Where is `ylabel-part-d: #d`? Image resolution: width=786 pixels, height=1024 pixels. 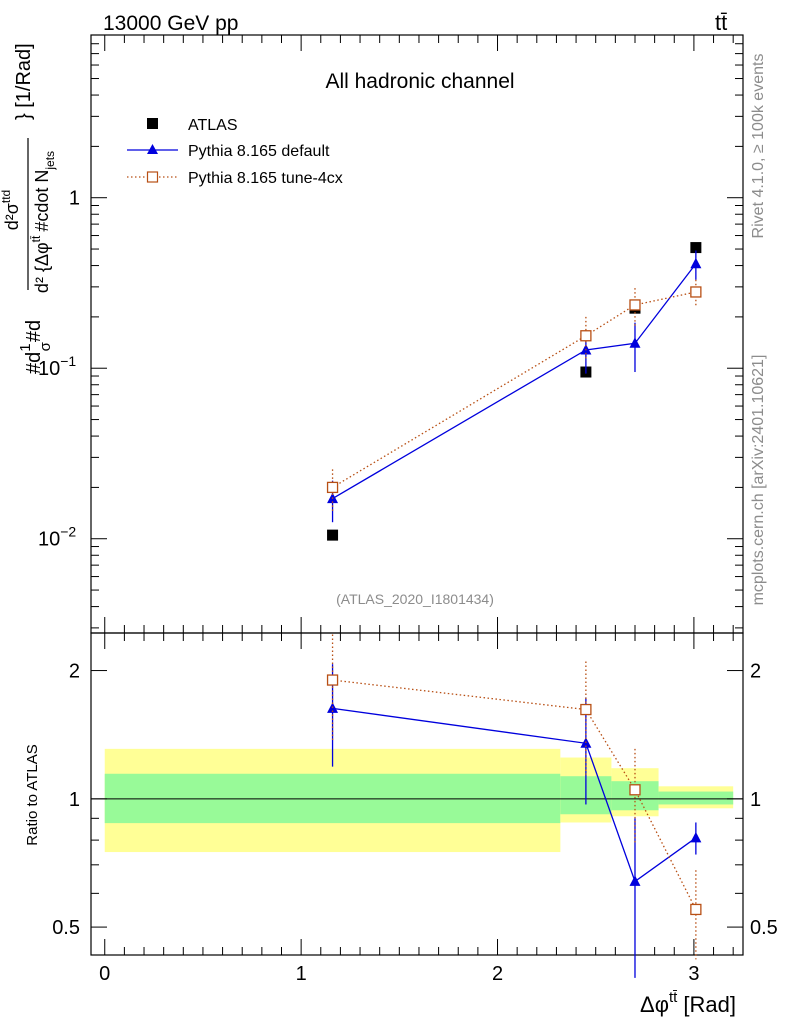 ylabel-part-d: #d is located at coordinates (34, 331).